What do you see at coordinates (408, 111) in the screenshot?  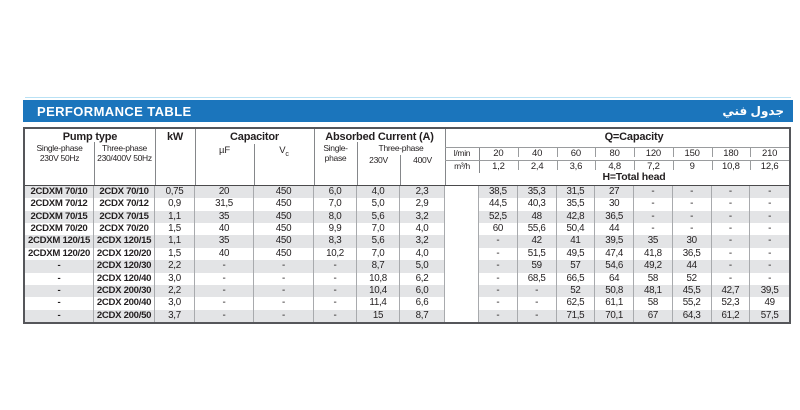 I see `section-title-bar: PERFORMANCE TABLE جدول فني` at bounding box center [408, 111].